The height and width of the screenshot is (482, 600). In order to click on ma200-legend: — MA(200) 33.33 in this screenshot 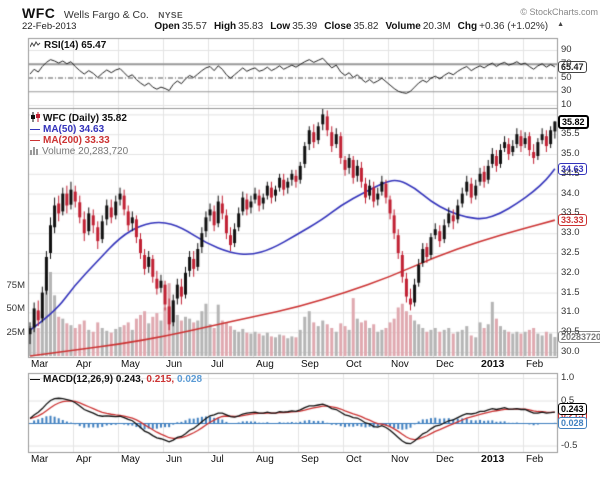, I will do `click(70, 140)`.